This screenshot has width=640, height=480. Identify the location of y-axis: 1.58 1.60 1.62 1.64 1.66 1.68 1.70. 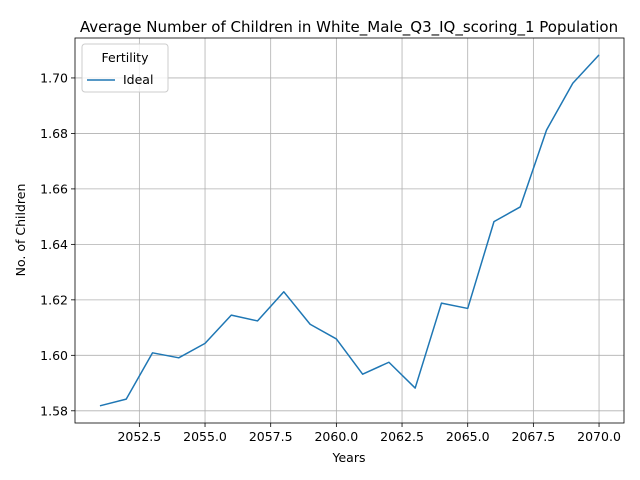
(57, 244).